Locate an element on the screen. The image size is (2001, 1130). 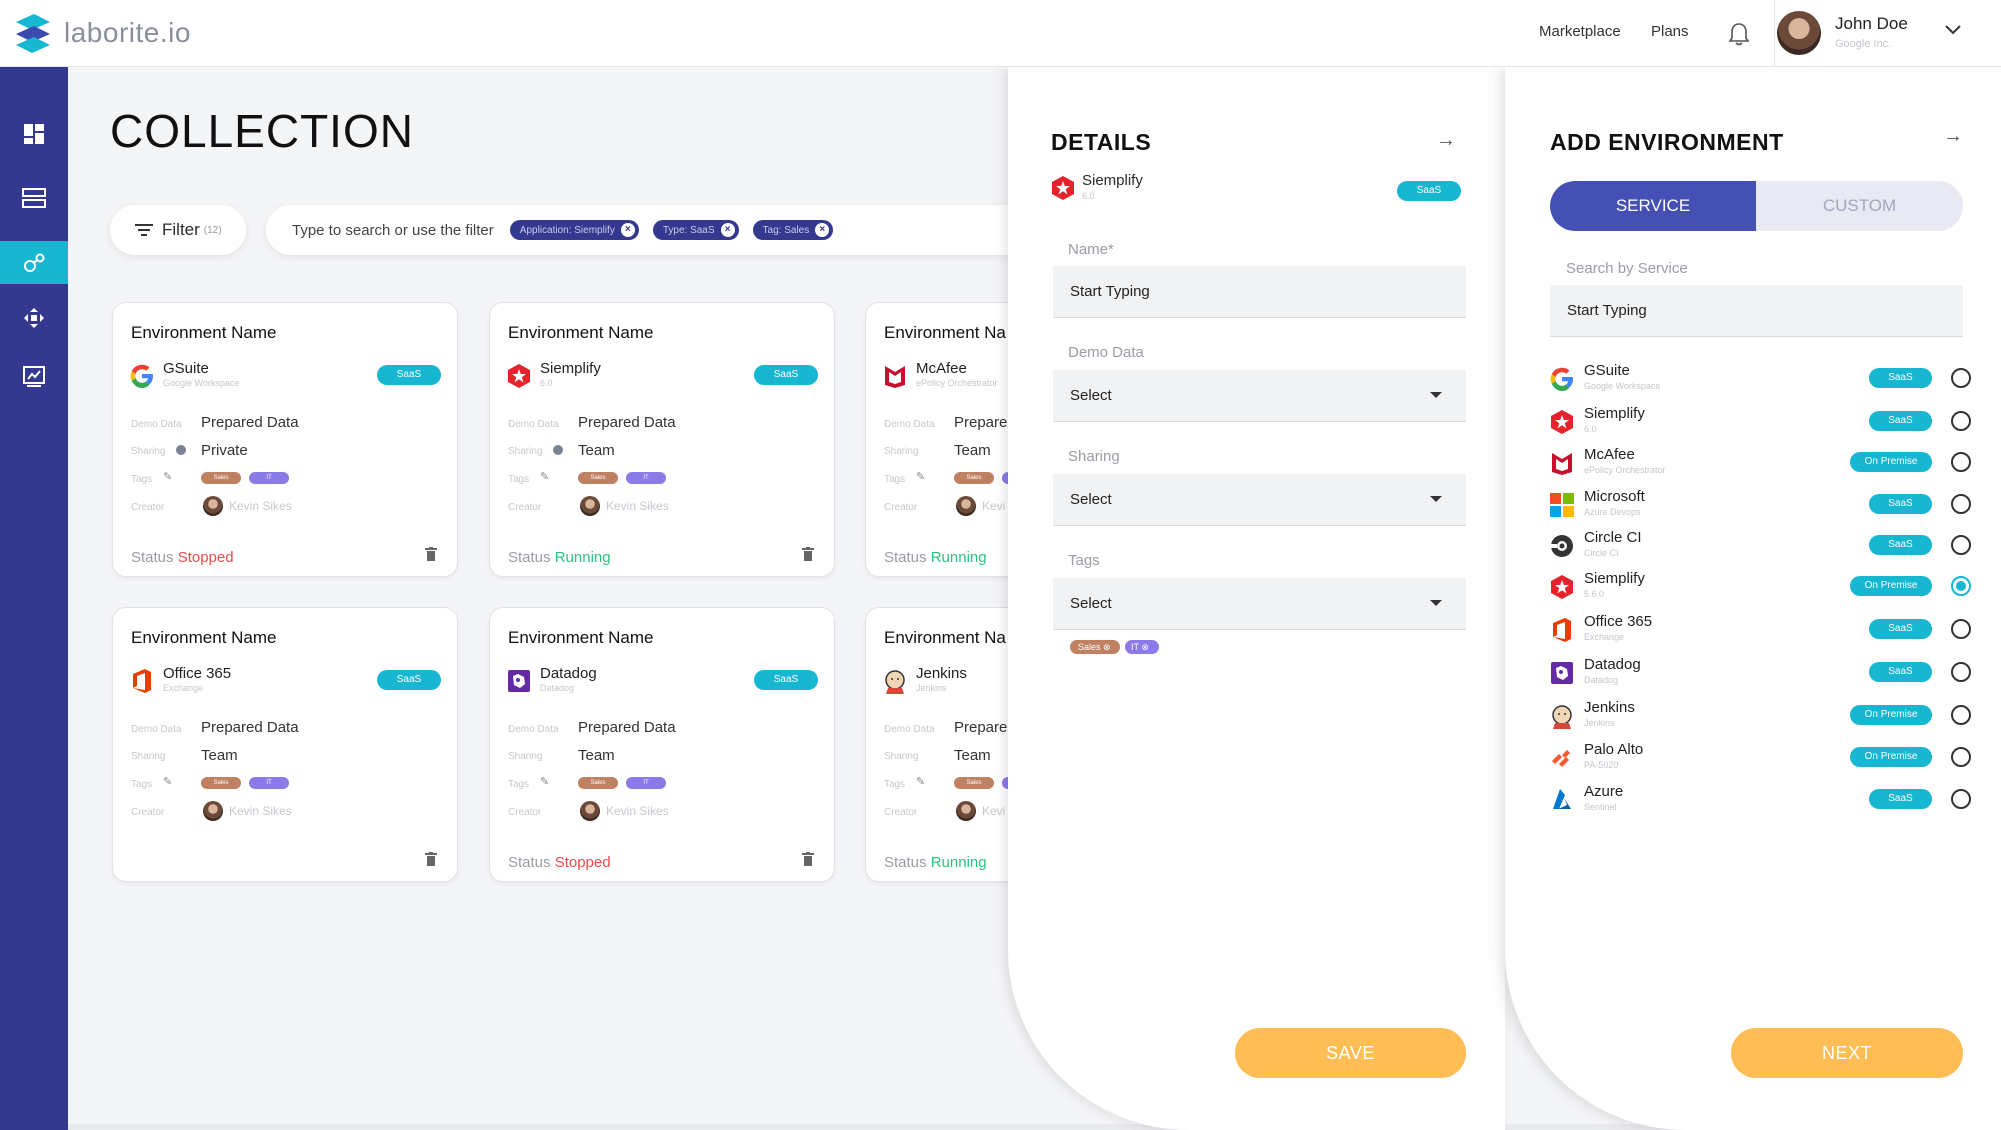
tags-select: Select is located at coordinates (1259, 604).